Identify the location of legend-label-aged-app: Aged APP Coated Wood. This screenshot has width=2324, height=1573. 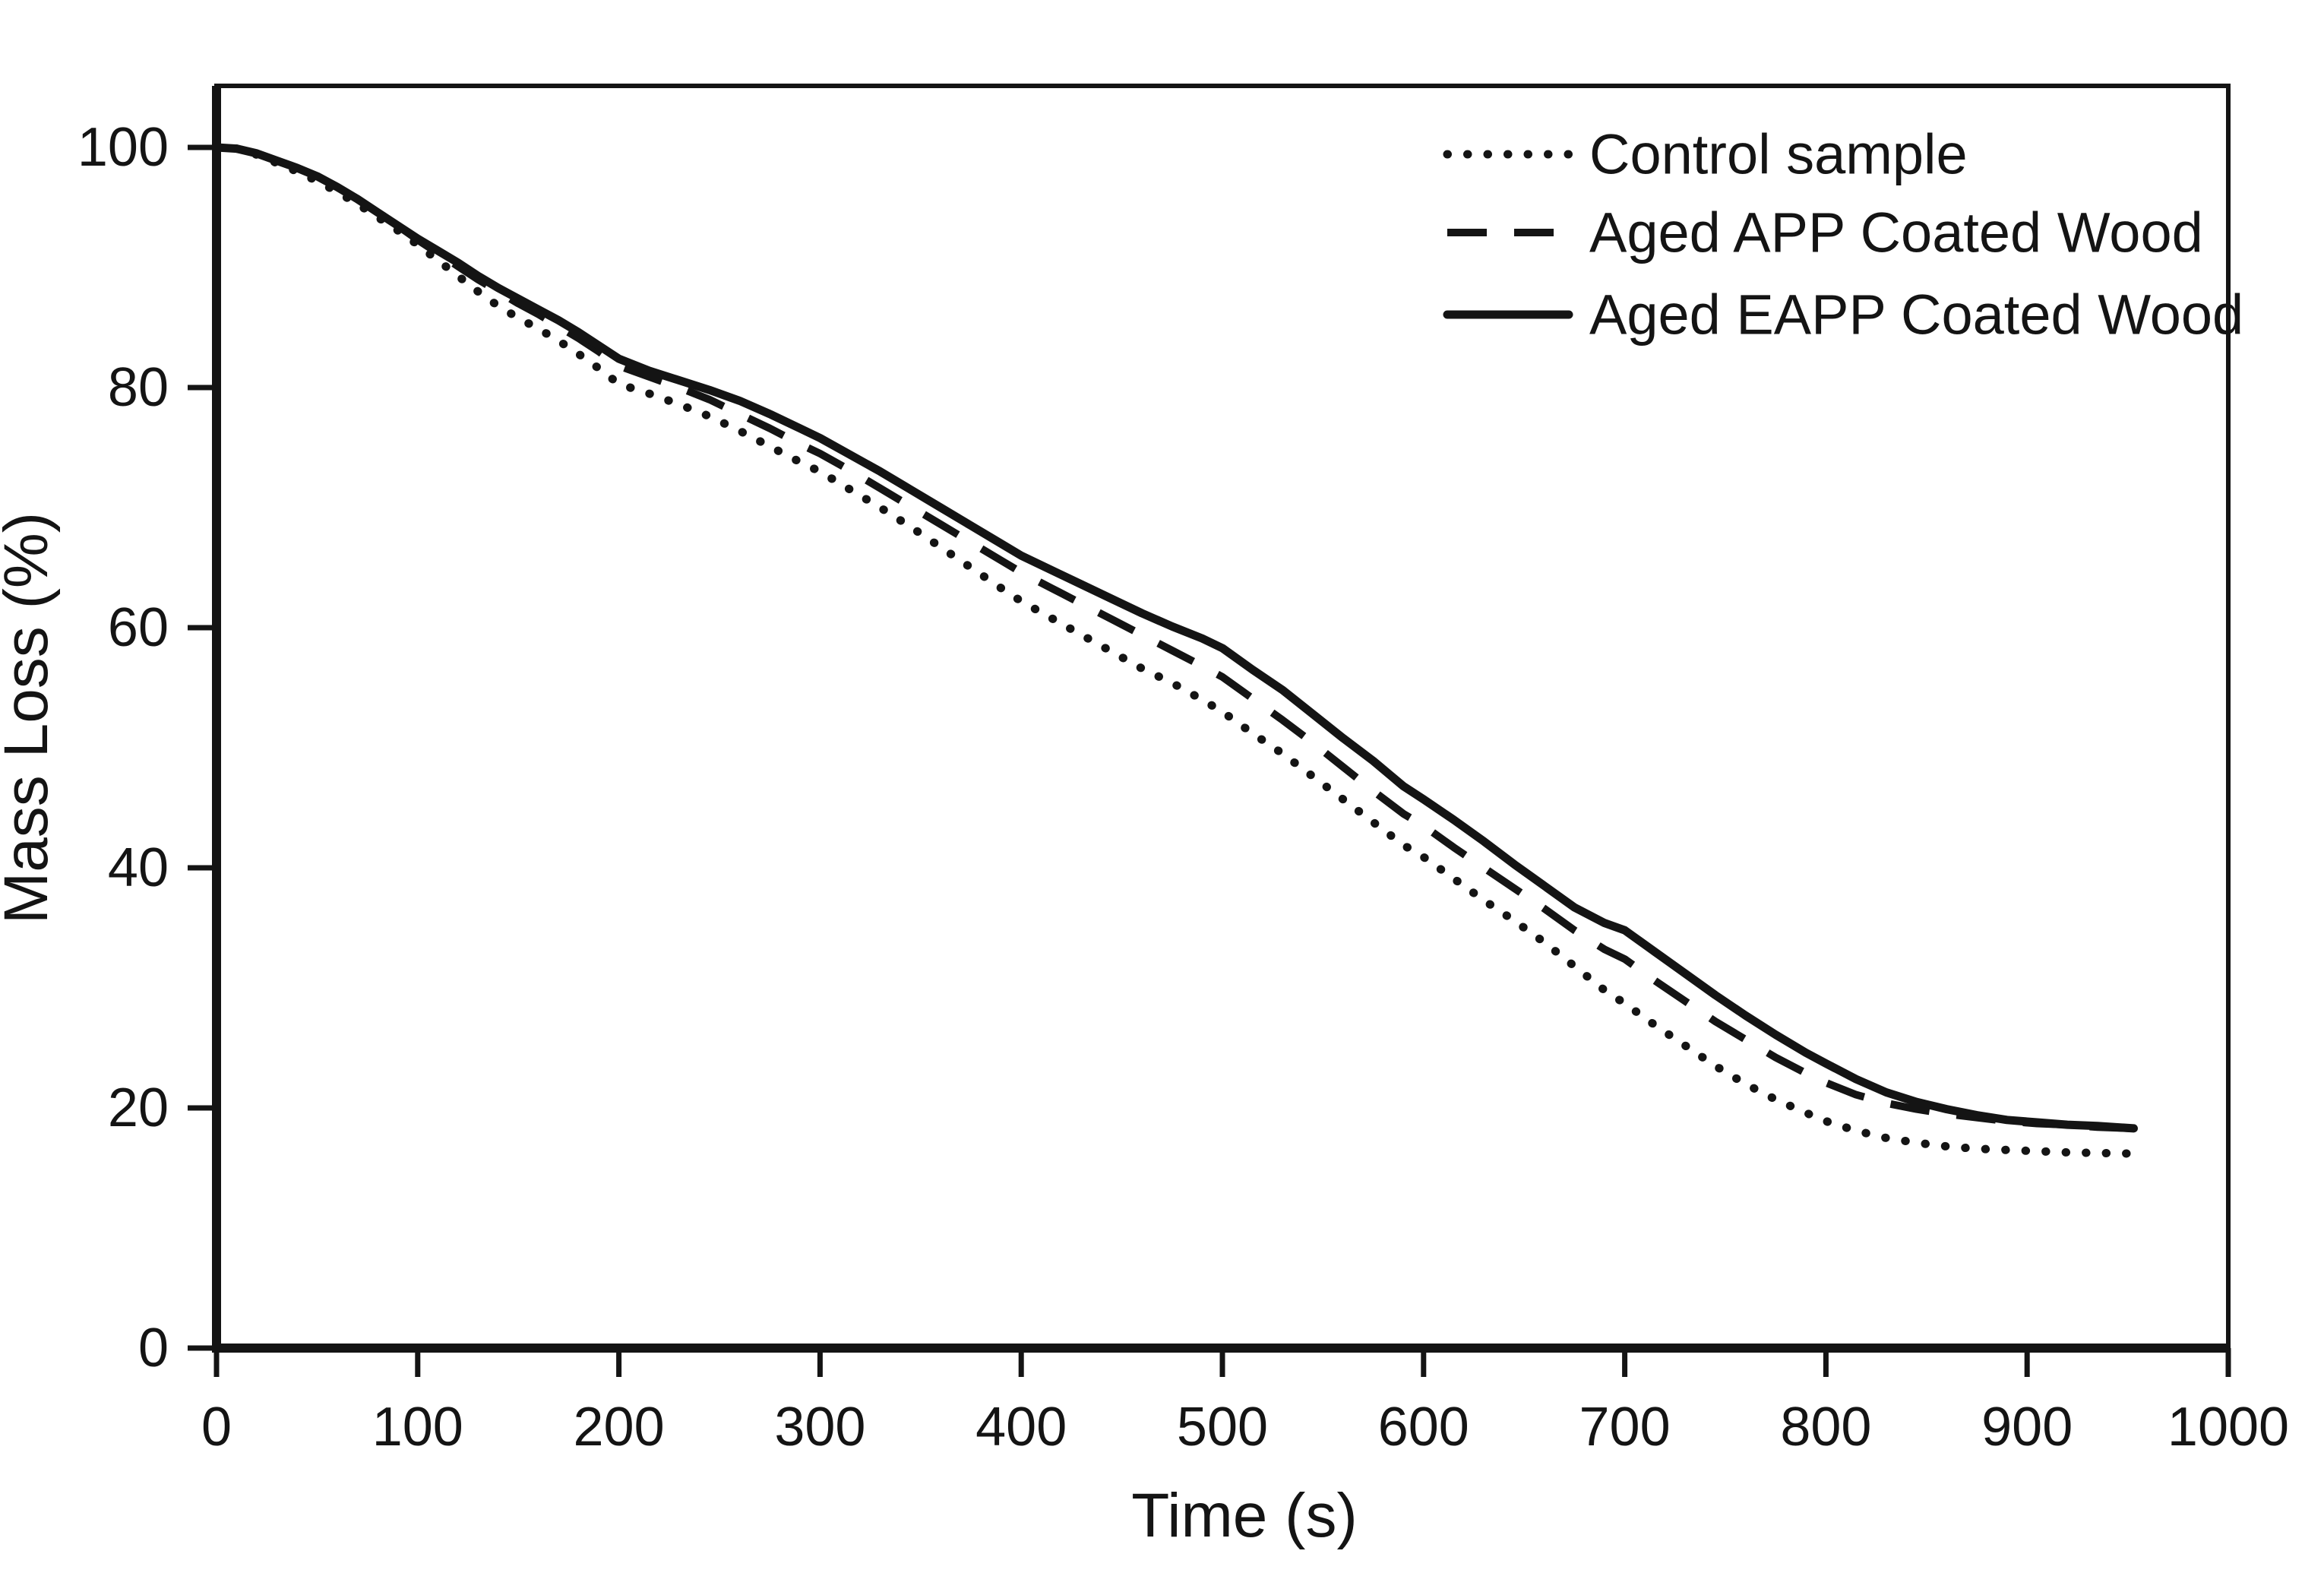
(1896, 232).